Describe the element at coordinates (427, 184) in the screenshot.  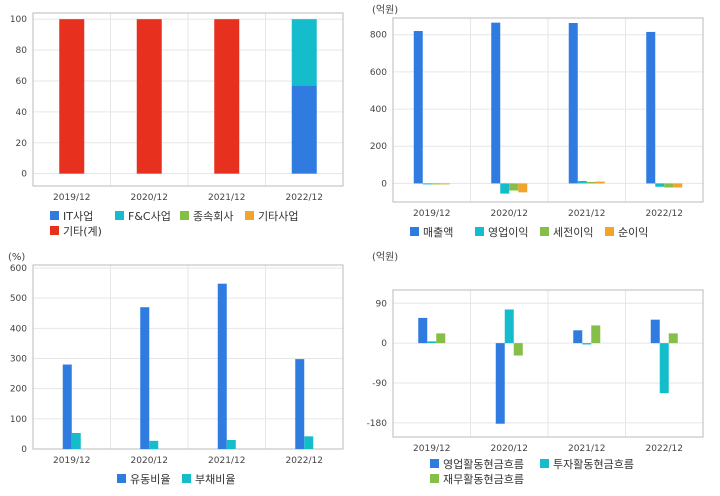
I see `bar-영업이익-2019/12` at that location.